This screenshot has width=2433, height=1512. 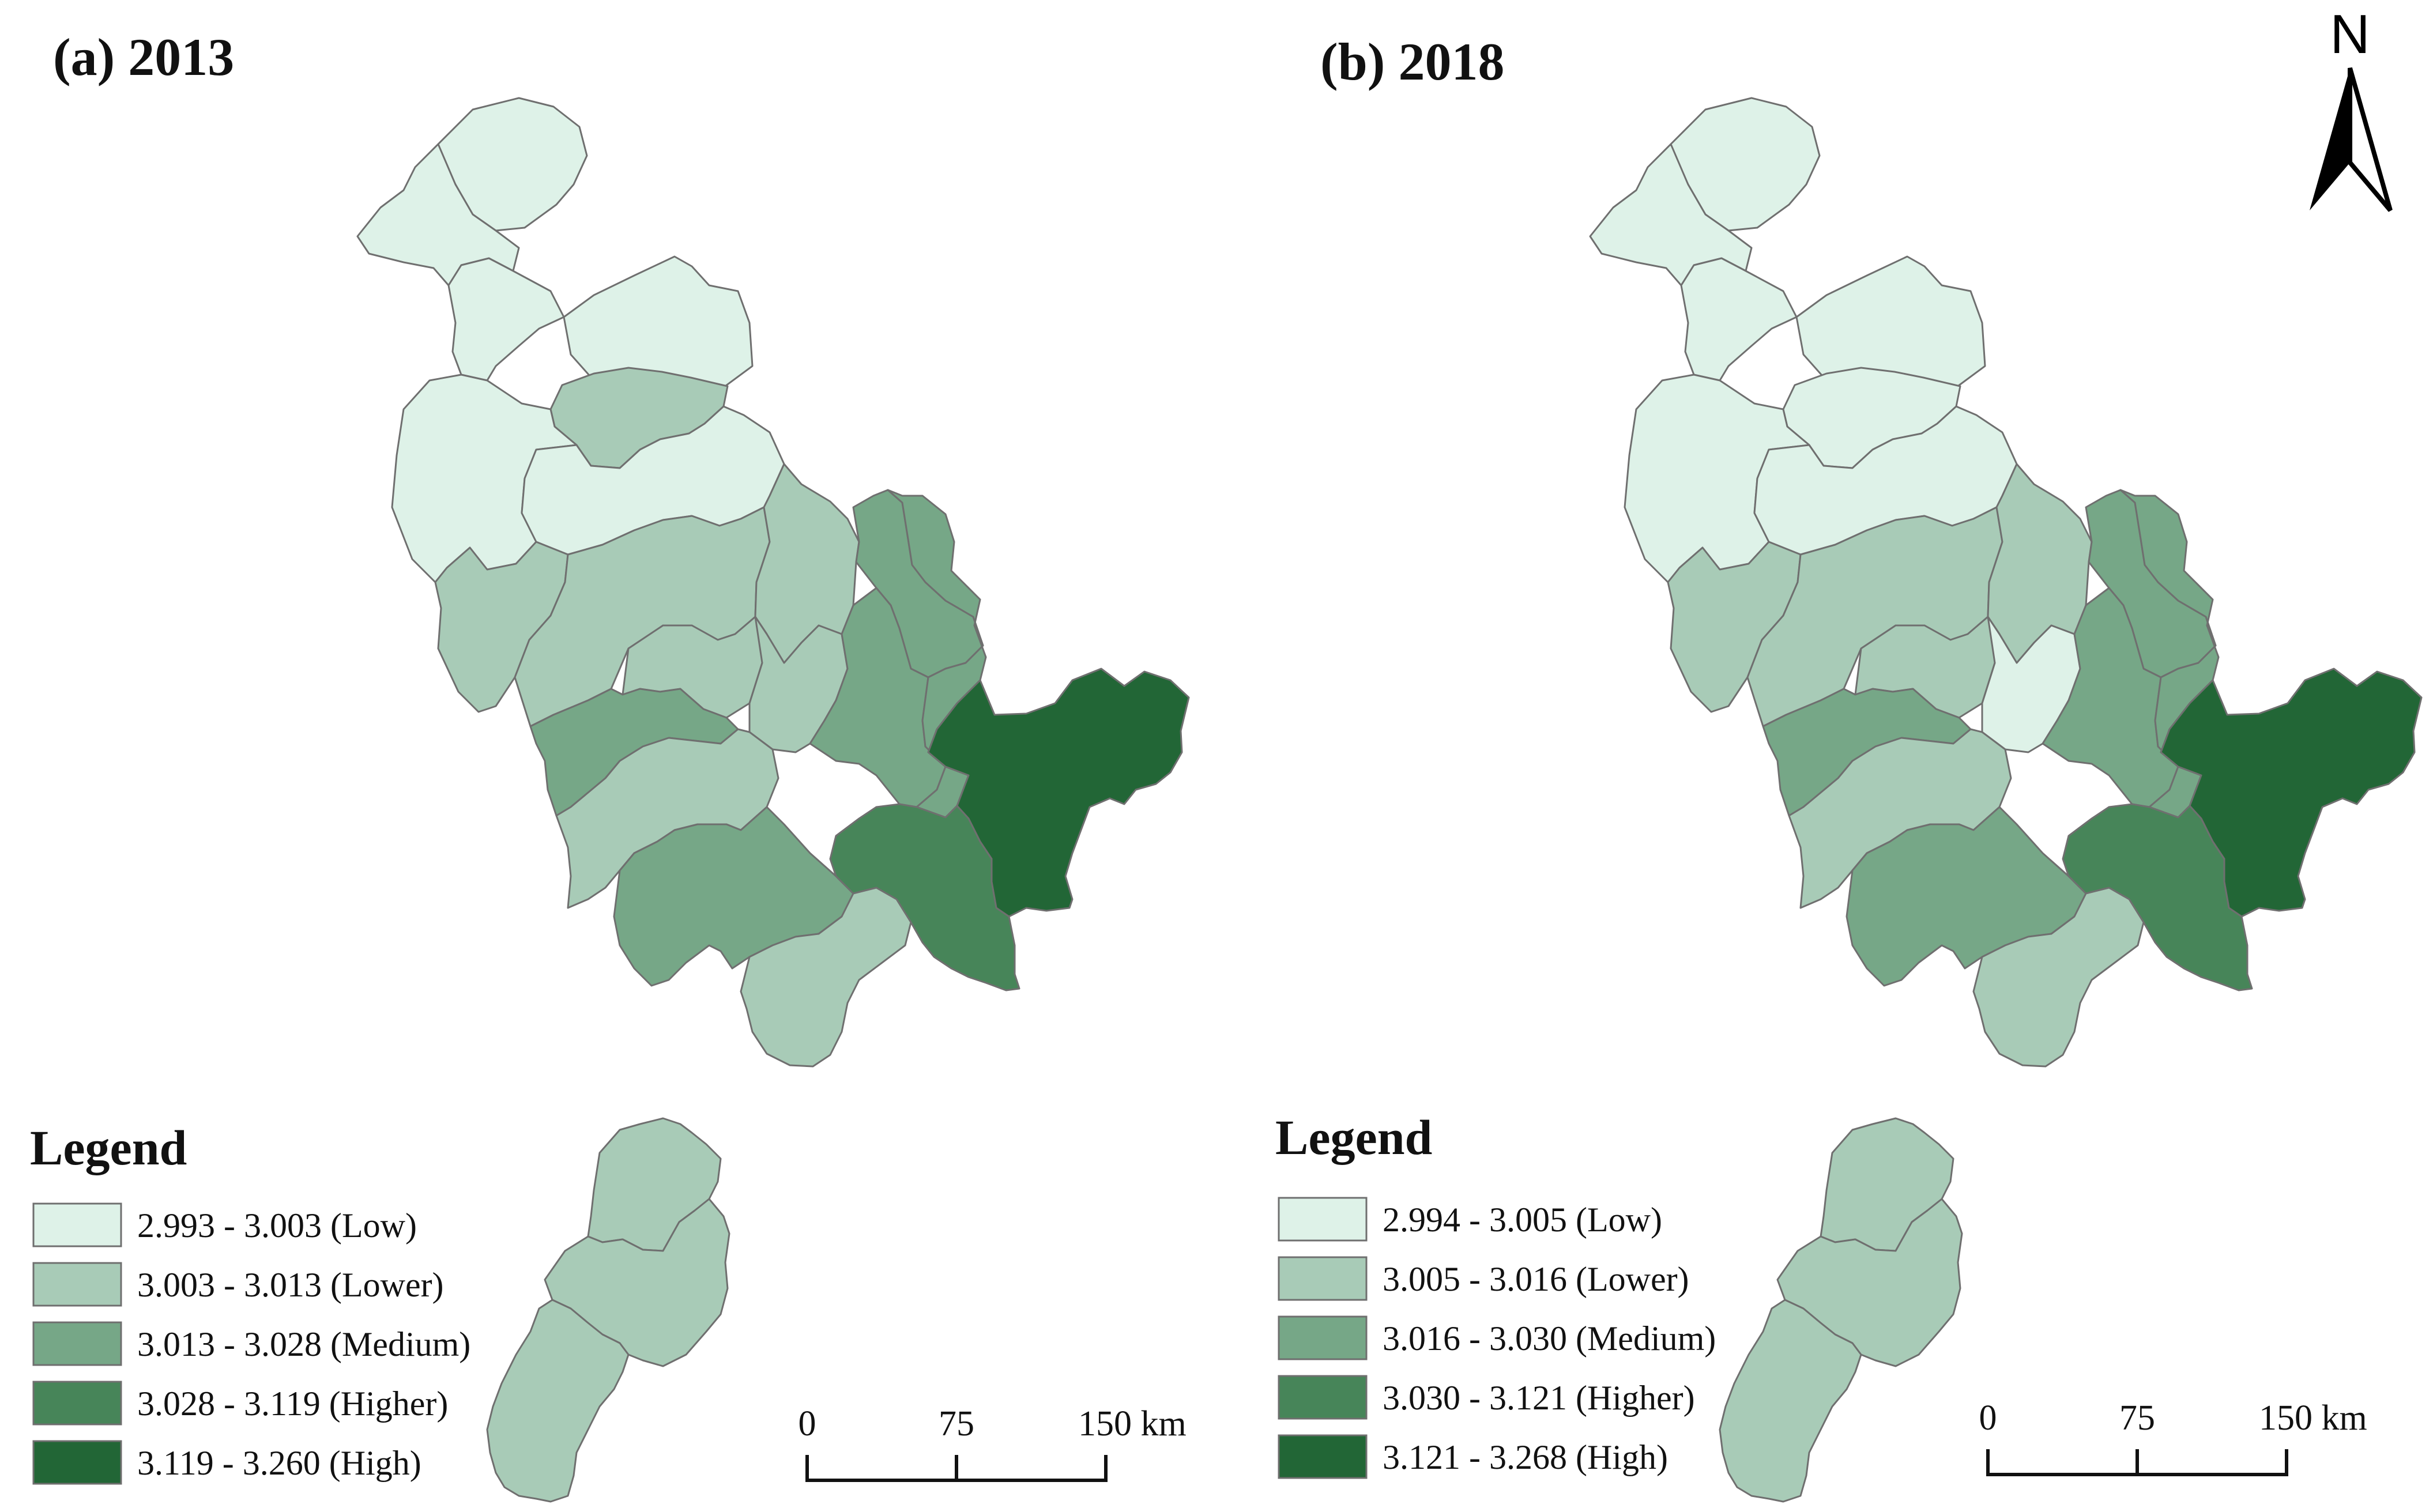 I want to click on north-arrow: N, so click(x=2351, y=108).